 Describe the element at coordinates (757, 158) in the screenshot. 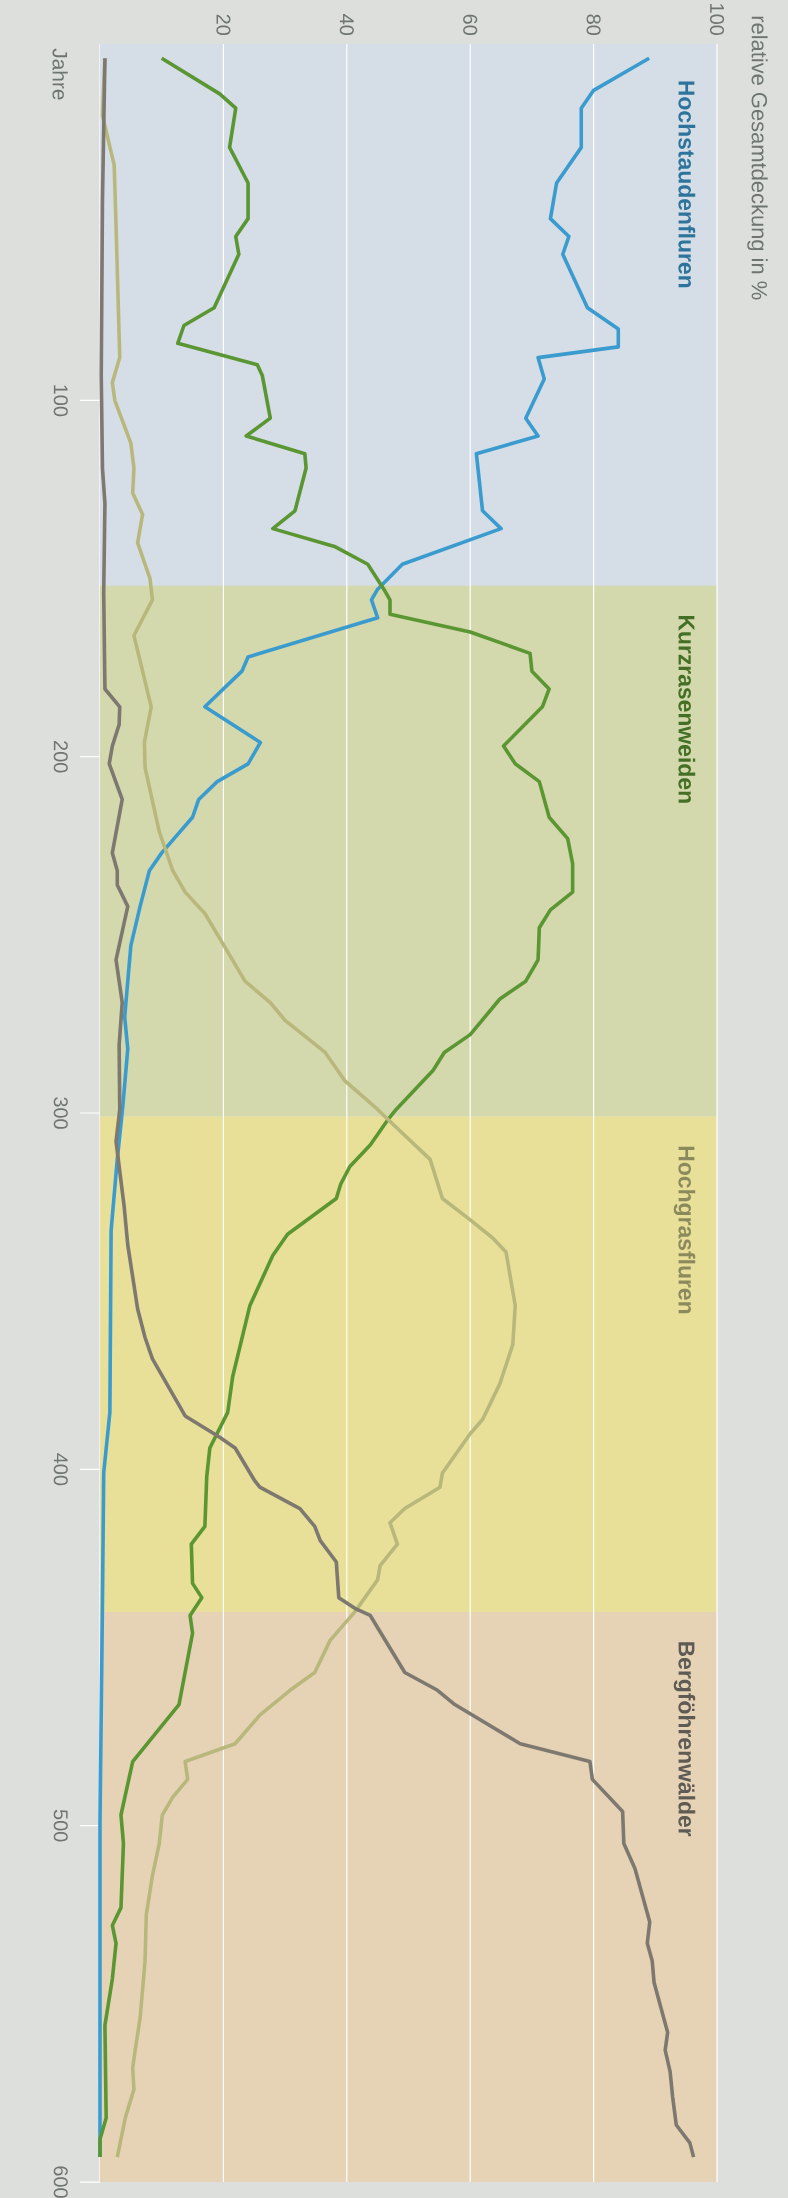

I see `text: relative Gesamtdeckung in %` at that location.